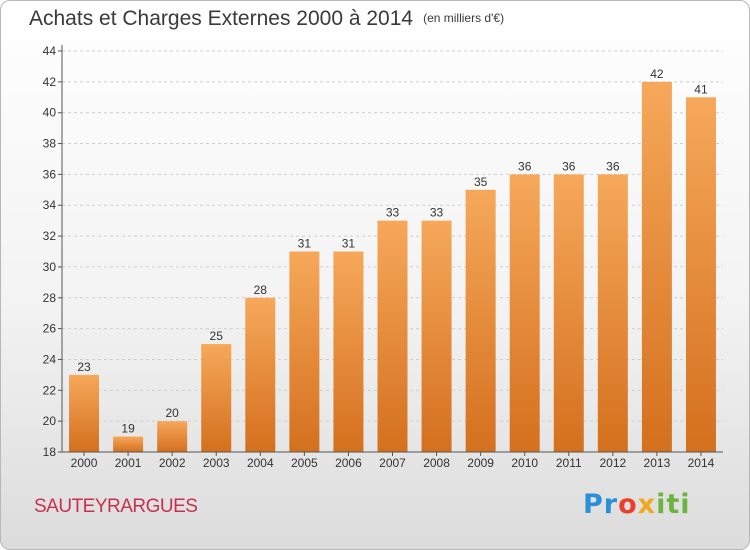  Describe the element at coordinates (50, 144) in the screenshot. I see `y-tick-label: 38` at that location.